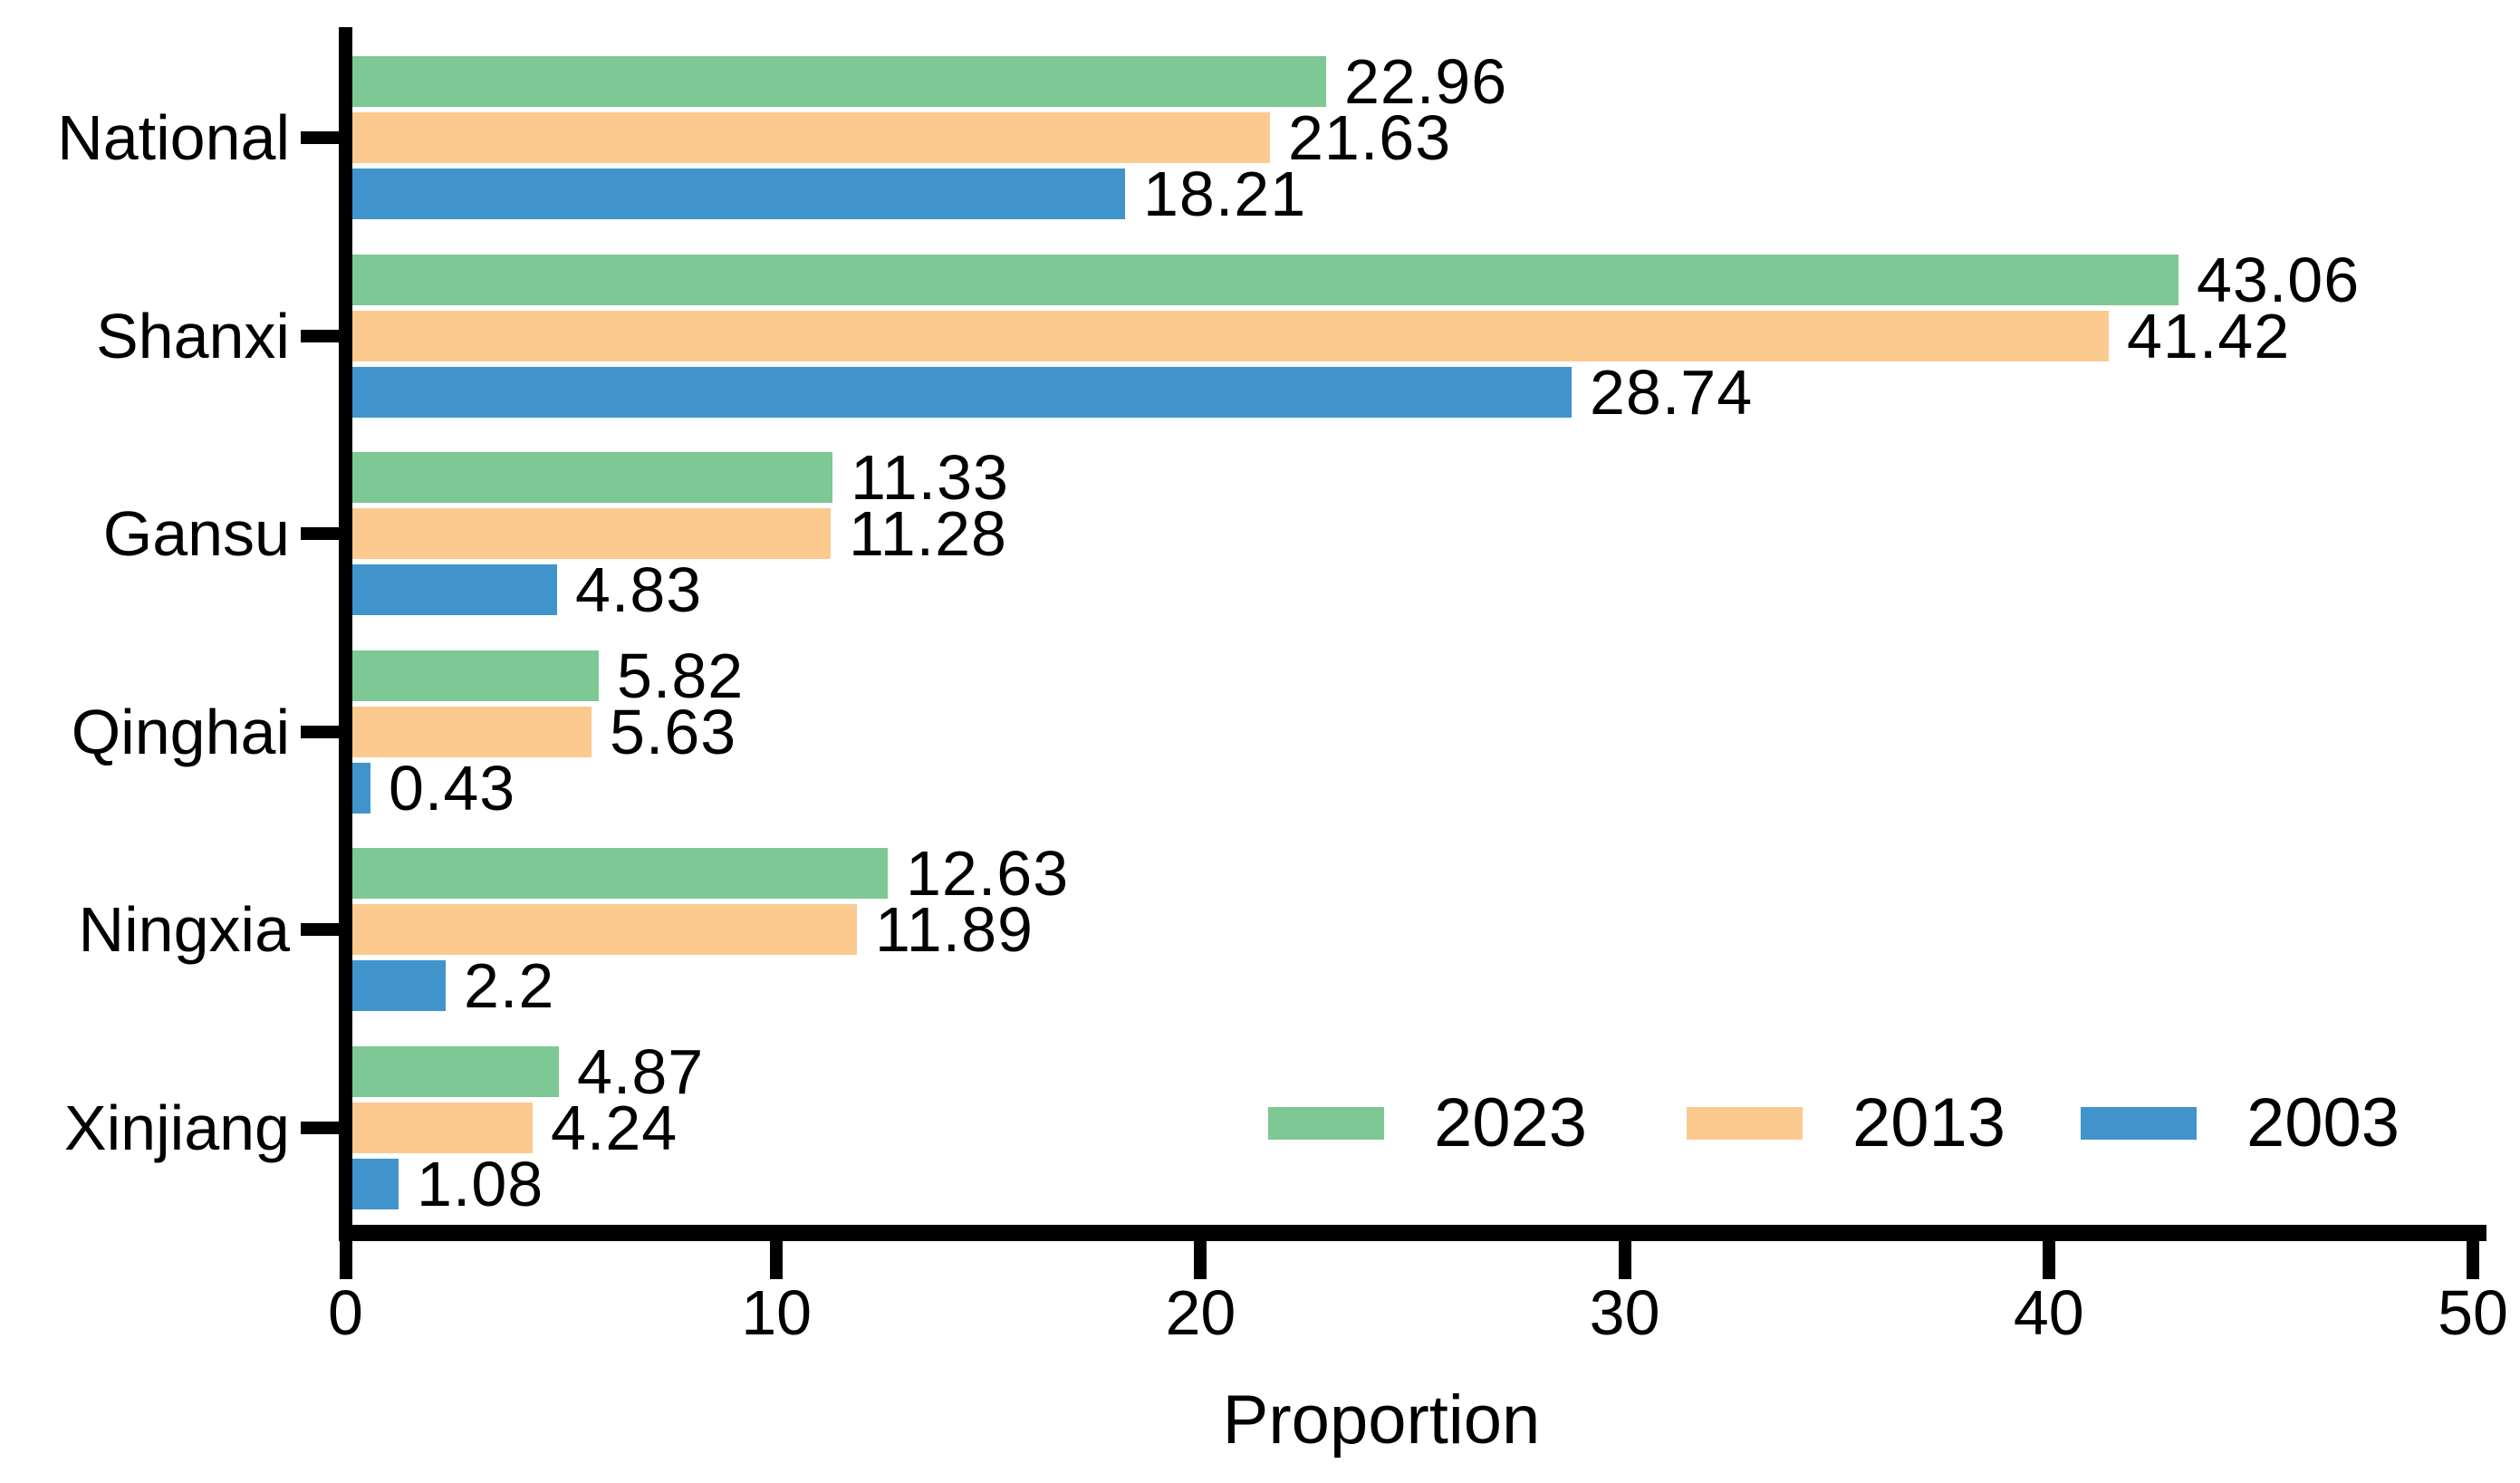  I want to click on x-axis-spine, so click(1412, 1233).